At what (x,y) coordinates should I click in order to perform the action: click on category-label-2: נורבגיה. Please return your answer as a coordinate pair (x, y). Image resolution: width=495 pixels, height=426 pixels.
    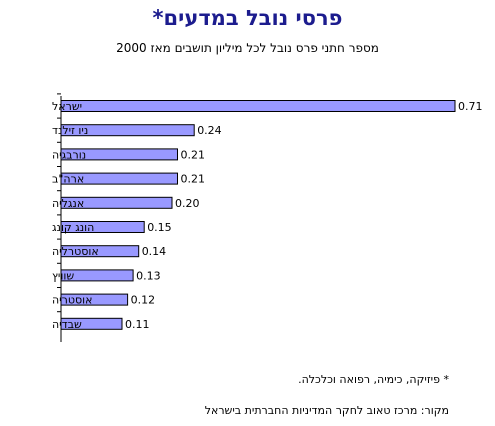
    Looking at the image, I should click on (69, 154).